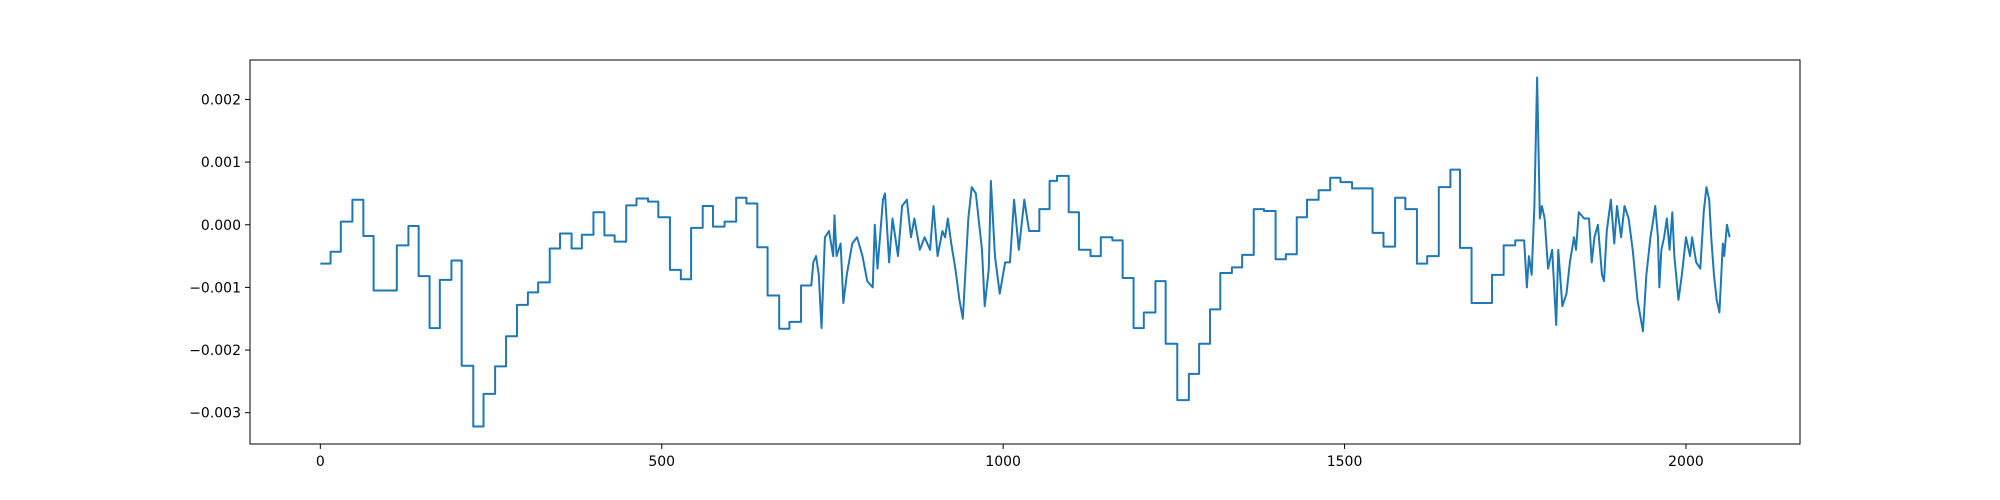 The image size is (2000, 500). I want to click on x-tick-label: 1000, so click(1003, 462).